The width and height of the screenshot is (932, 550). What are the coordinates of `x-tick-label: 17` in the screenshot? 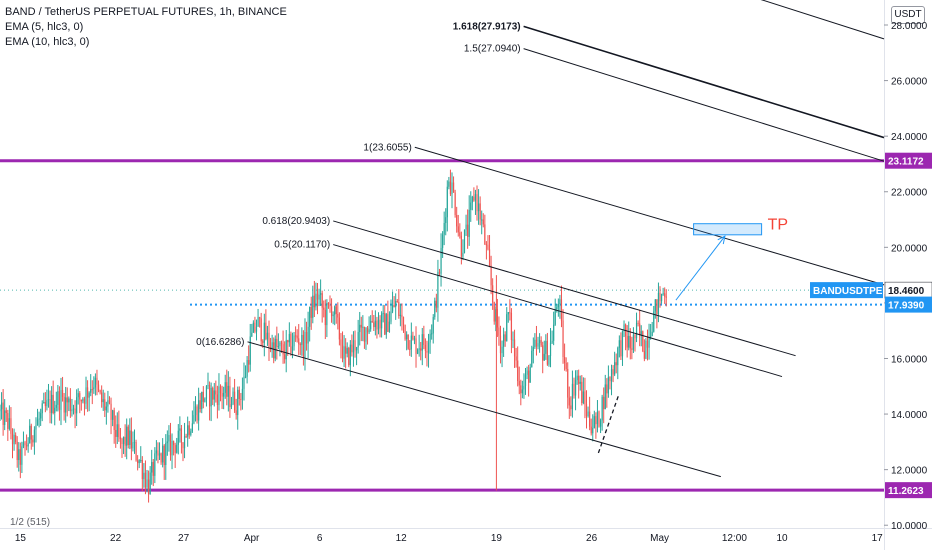 It's located at (878, 538).